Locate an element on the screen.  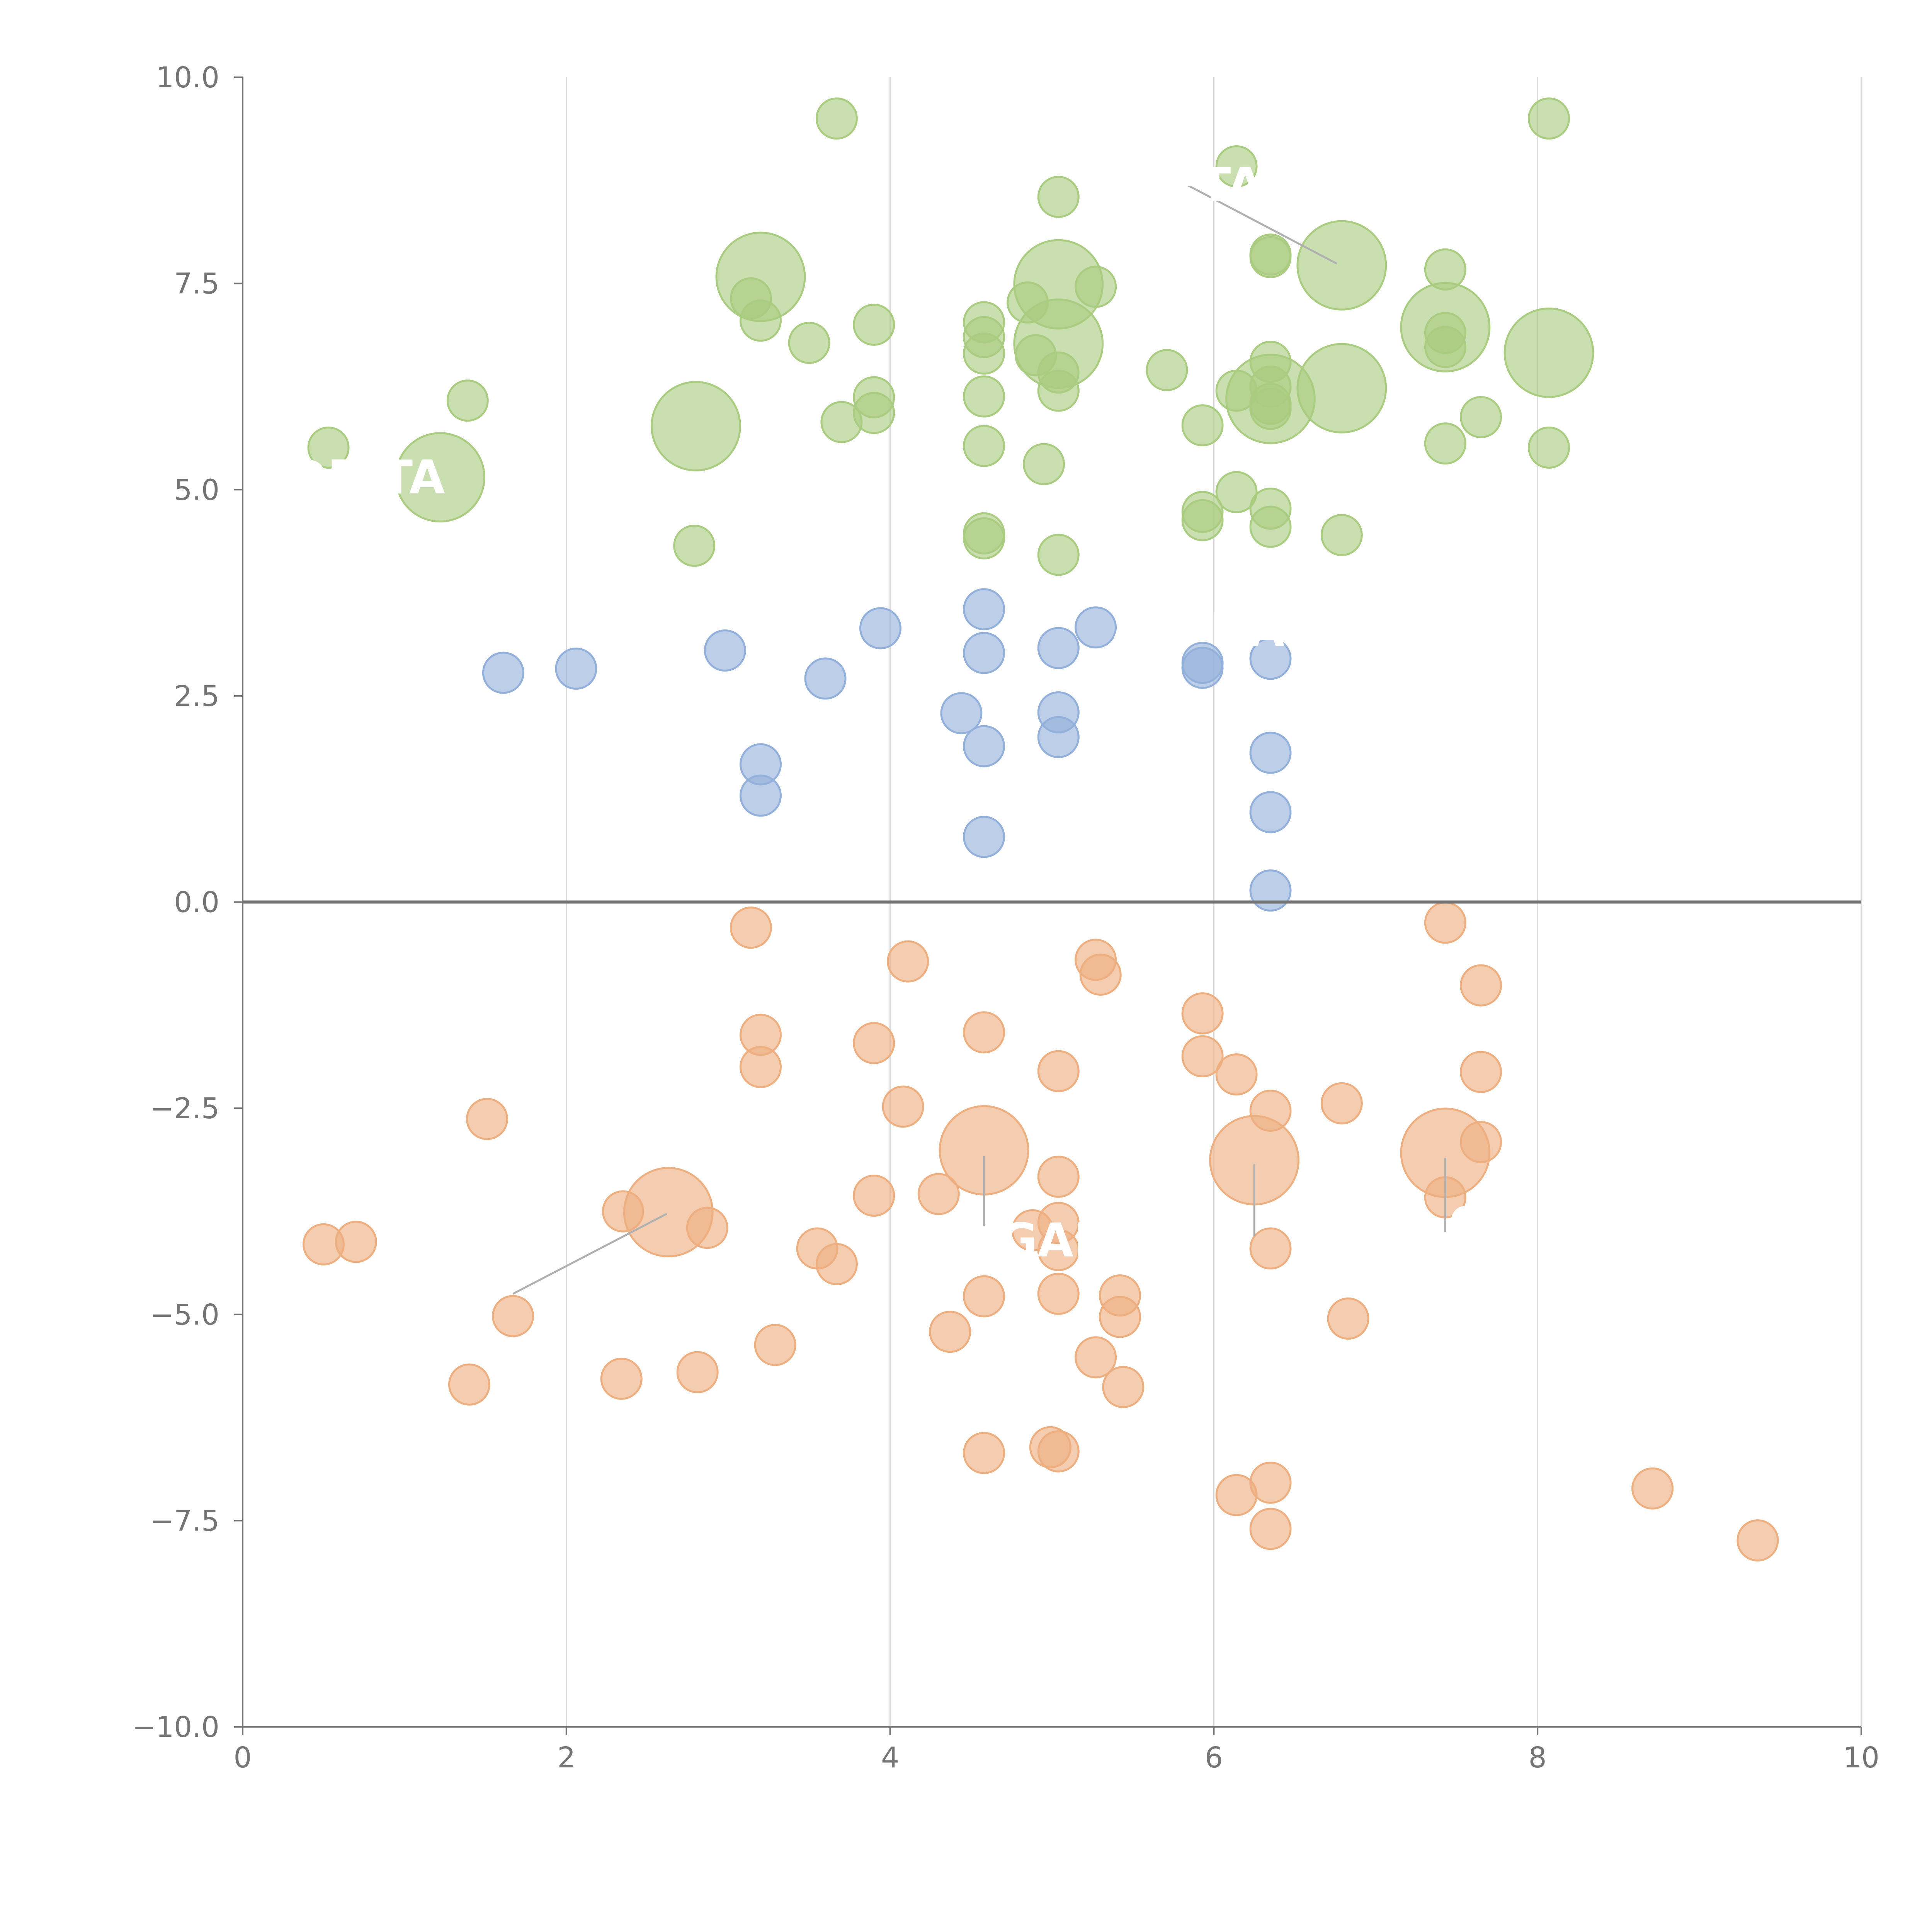
bubble-label-gamma: GAMMA is located at coordinates (1101, 1241).